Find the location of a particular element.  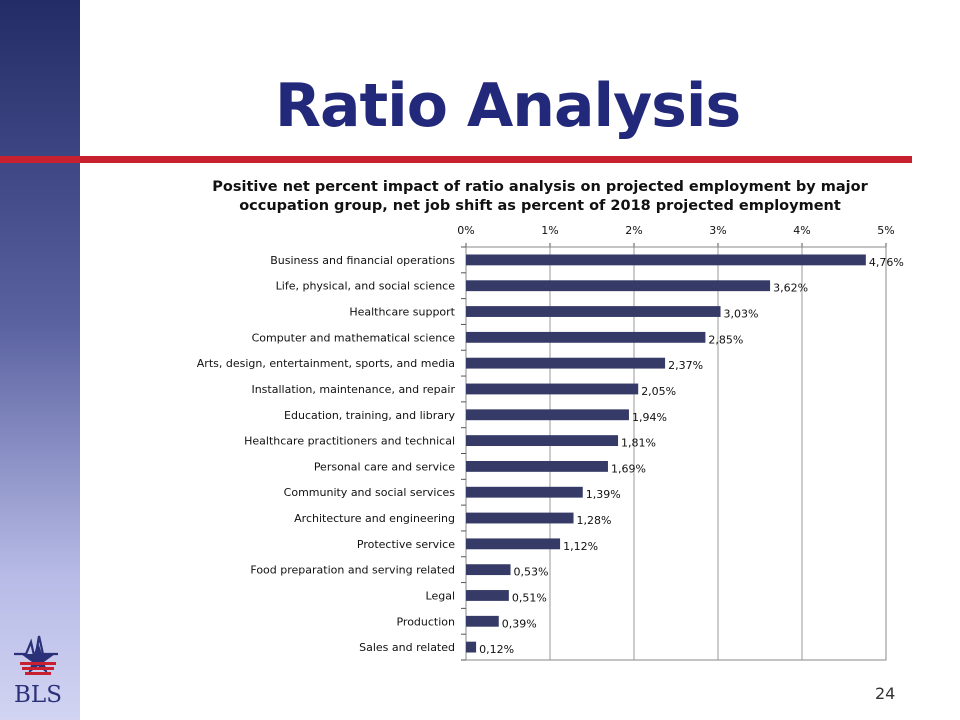

data-label: 3,03% is located at coordinates (741, 314).